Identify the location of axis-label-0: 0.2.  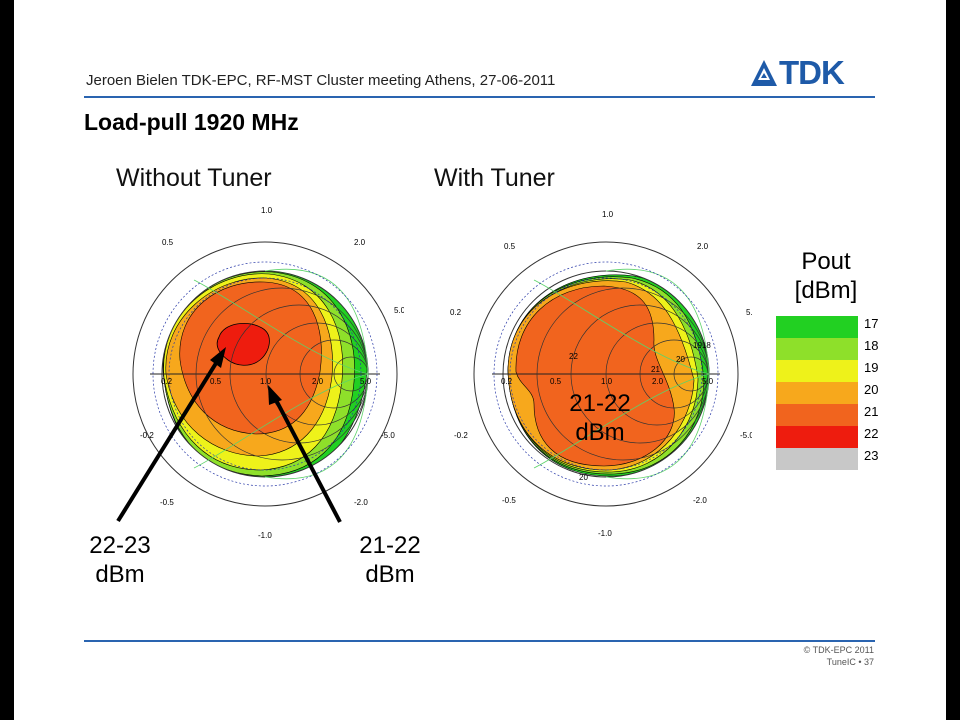
(167, 381).